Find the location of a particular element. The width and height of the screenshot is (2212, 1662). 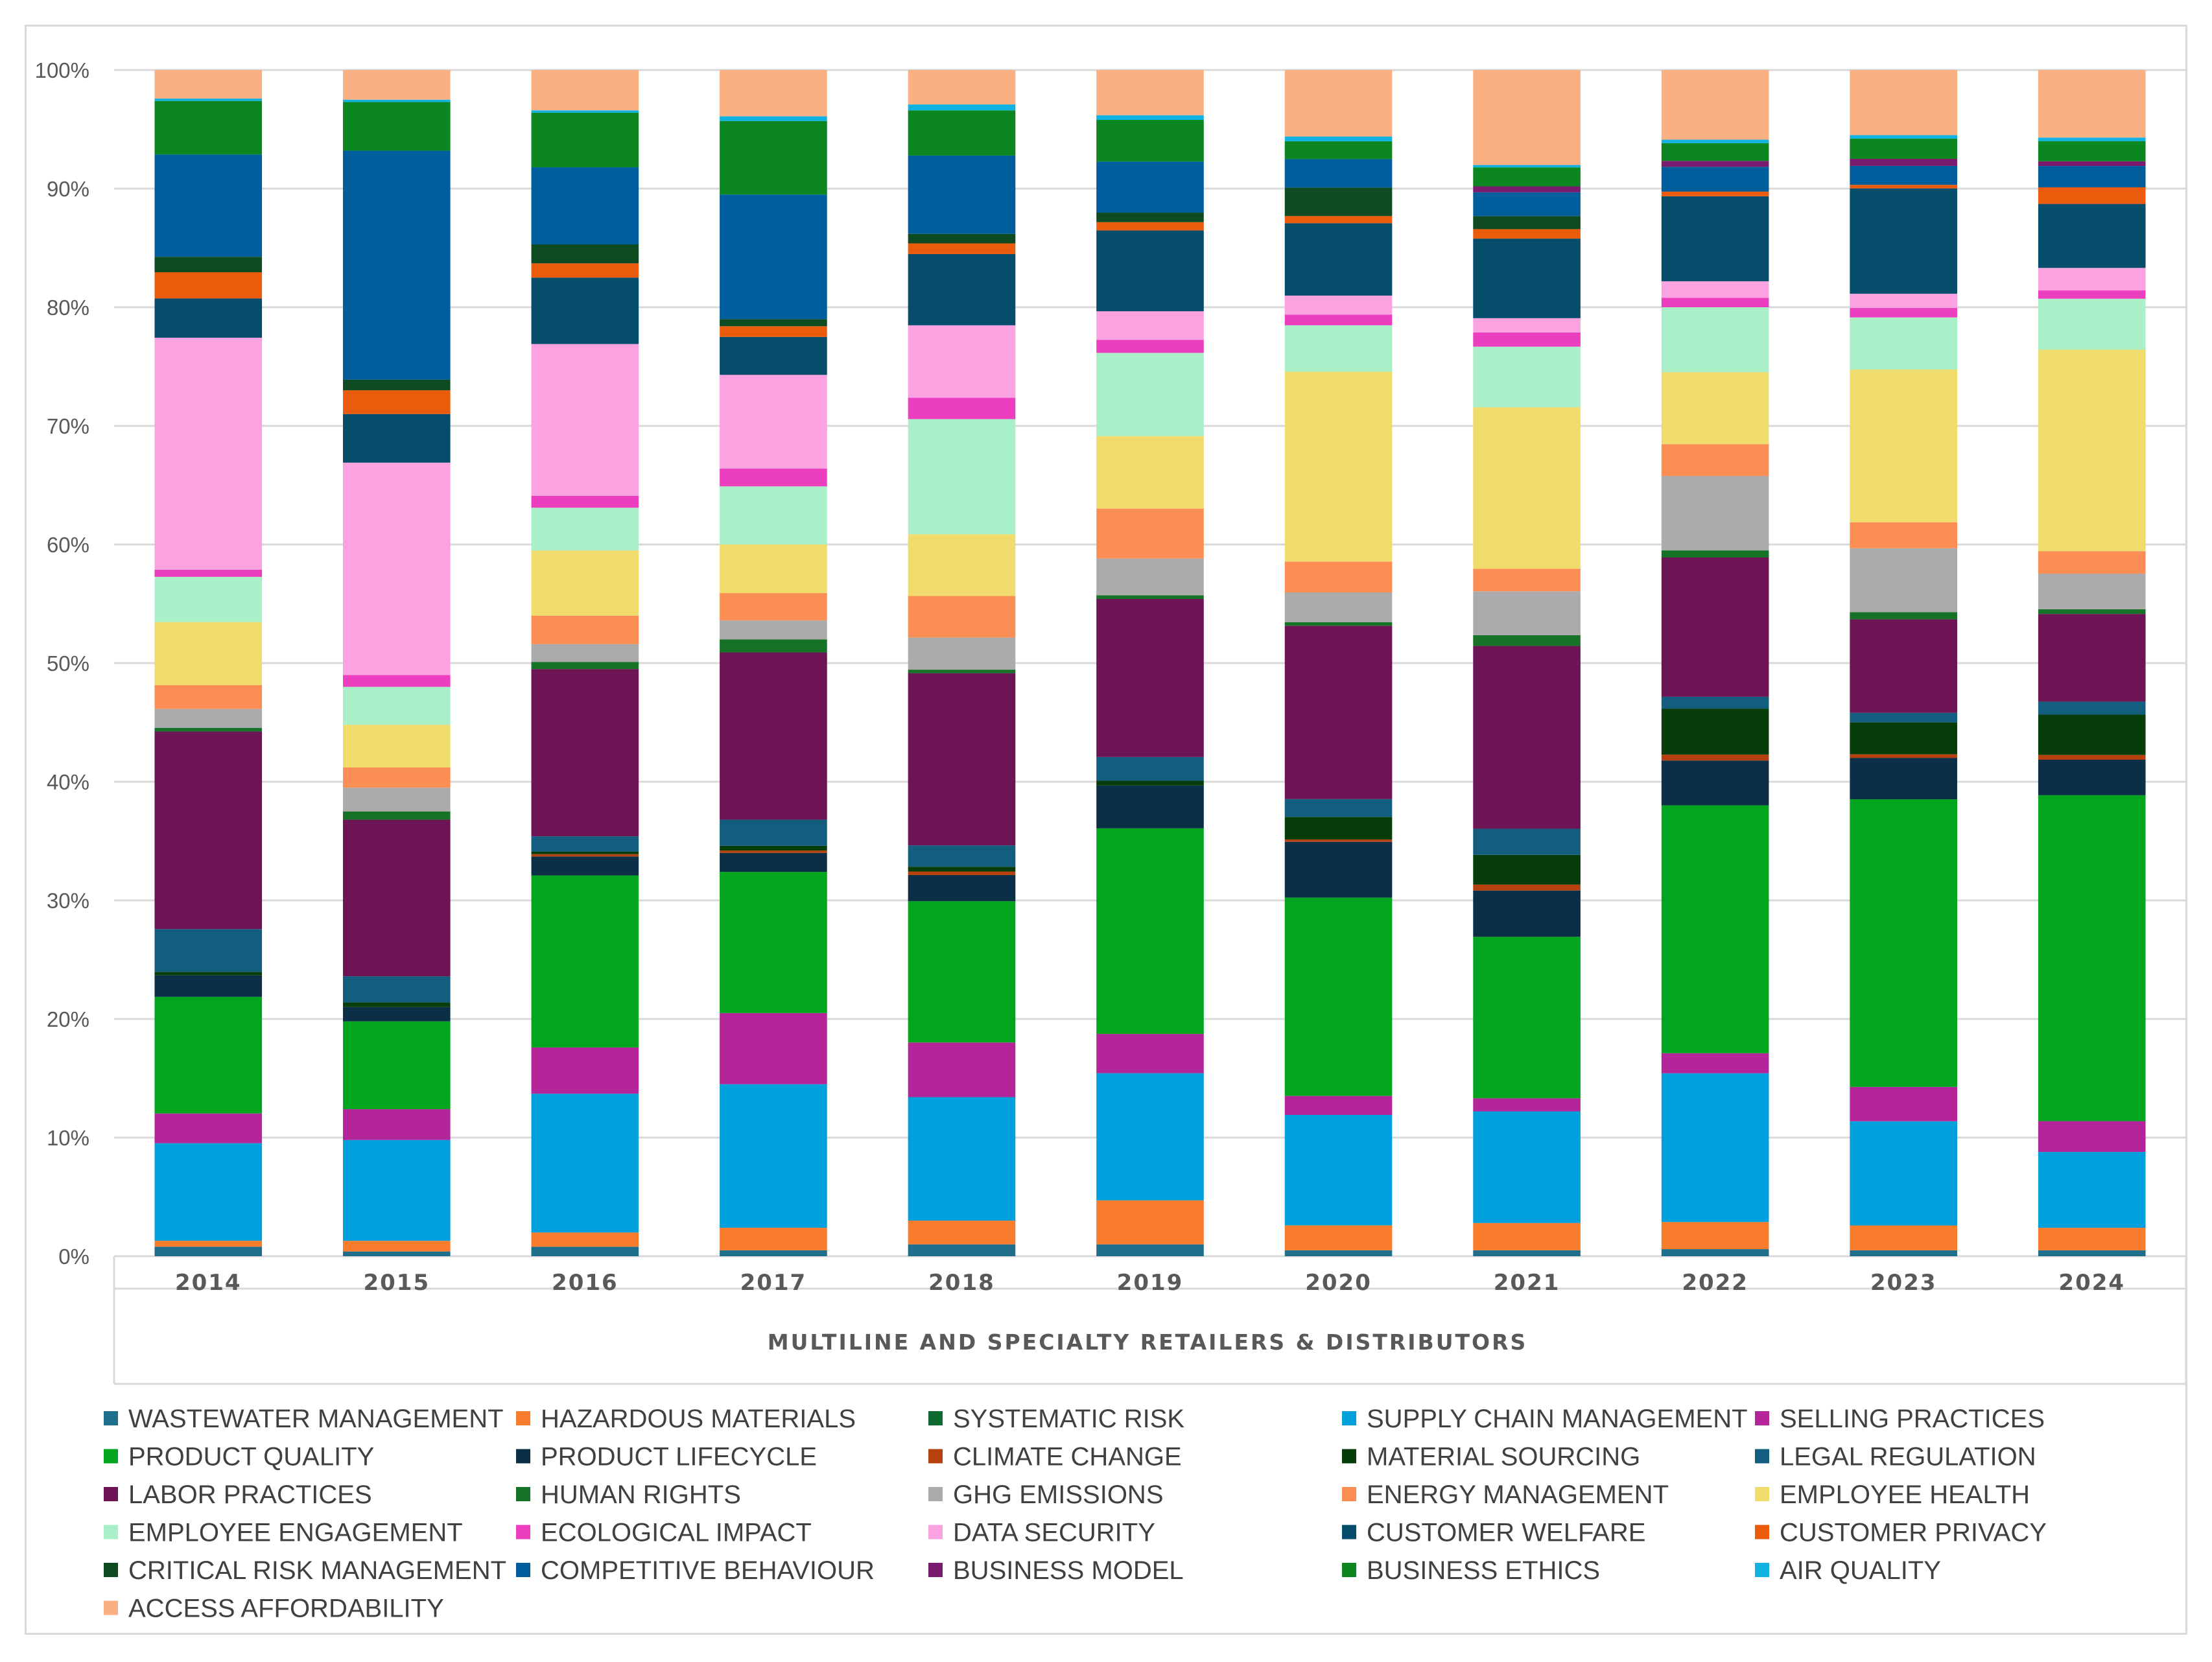

bar-segment: EMPLOYEE ENGAGEMENT 2020: 3.9 is located at coordinates (1338, 348).